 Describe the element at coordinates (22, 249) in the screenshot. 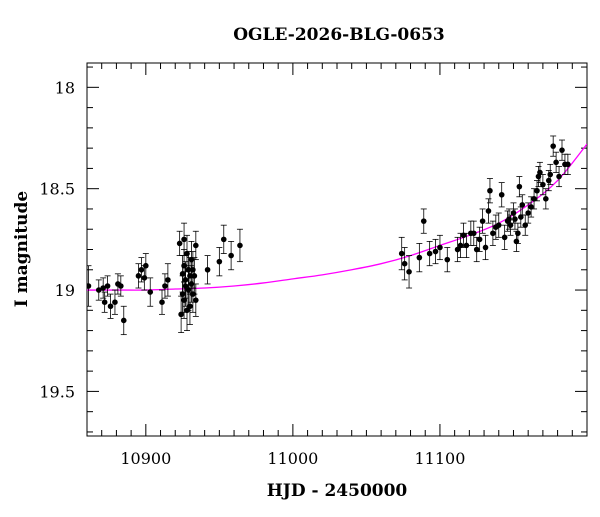

I see `y-axis-label: I magnitude` at that location.